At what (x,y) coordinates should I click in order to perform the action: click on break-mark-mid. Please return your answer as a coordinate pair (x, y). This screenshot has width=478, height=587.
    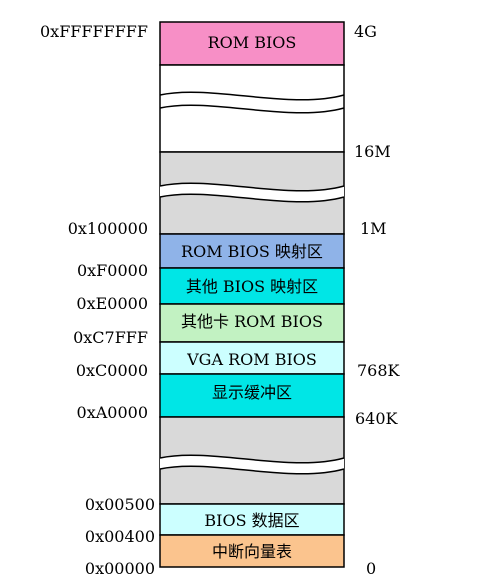
    Looking at the image, I should click on (252, 187).